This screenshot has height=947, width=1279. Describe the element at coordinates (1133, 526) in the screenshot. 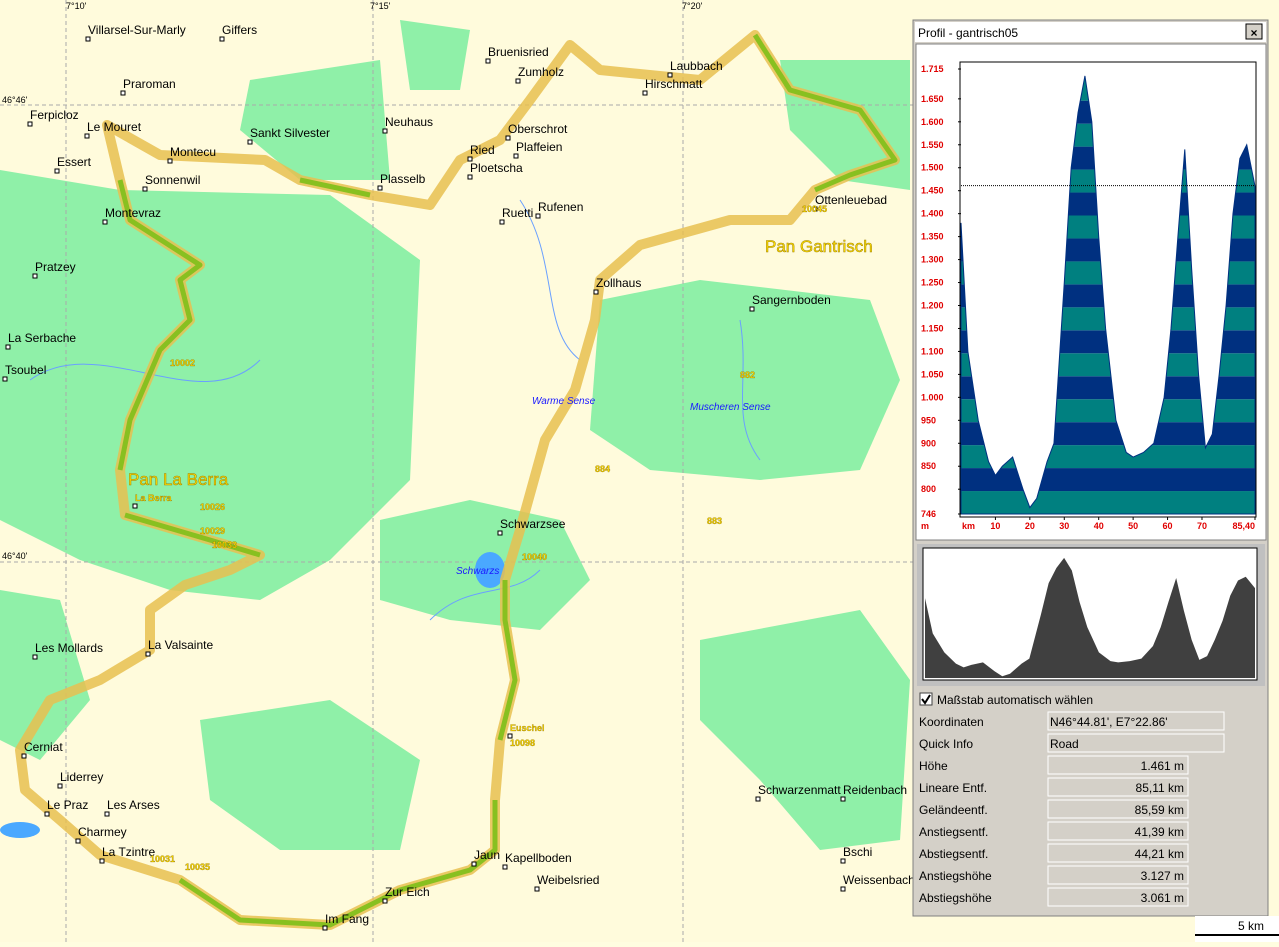

I see `x-tick-label: 50` at that location.